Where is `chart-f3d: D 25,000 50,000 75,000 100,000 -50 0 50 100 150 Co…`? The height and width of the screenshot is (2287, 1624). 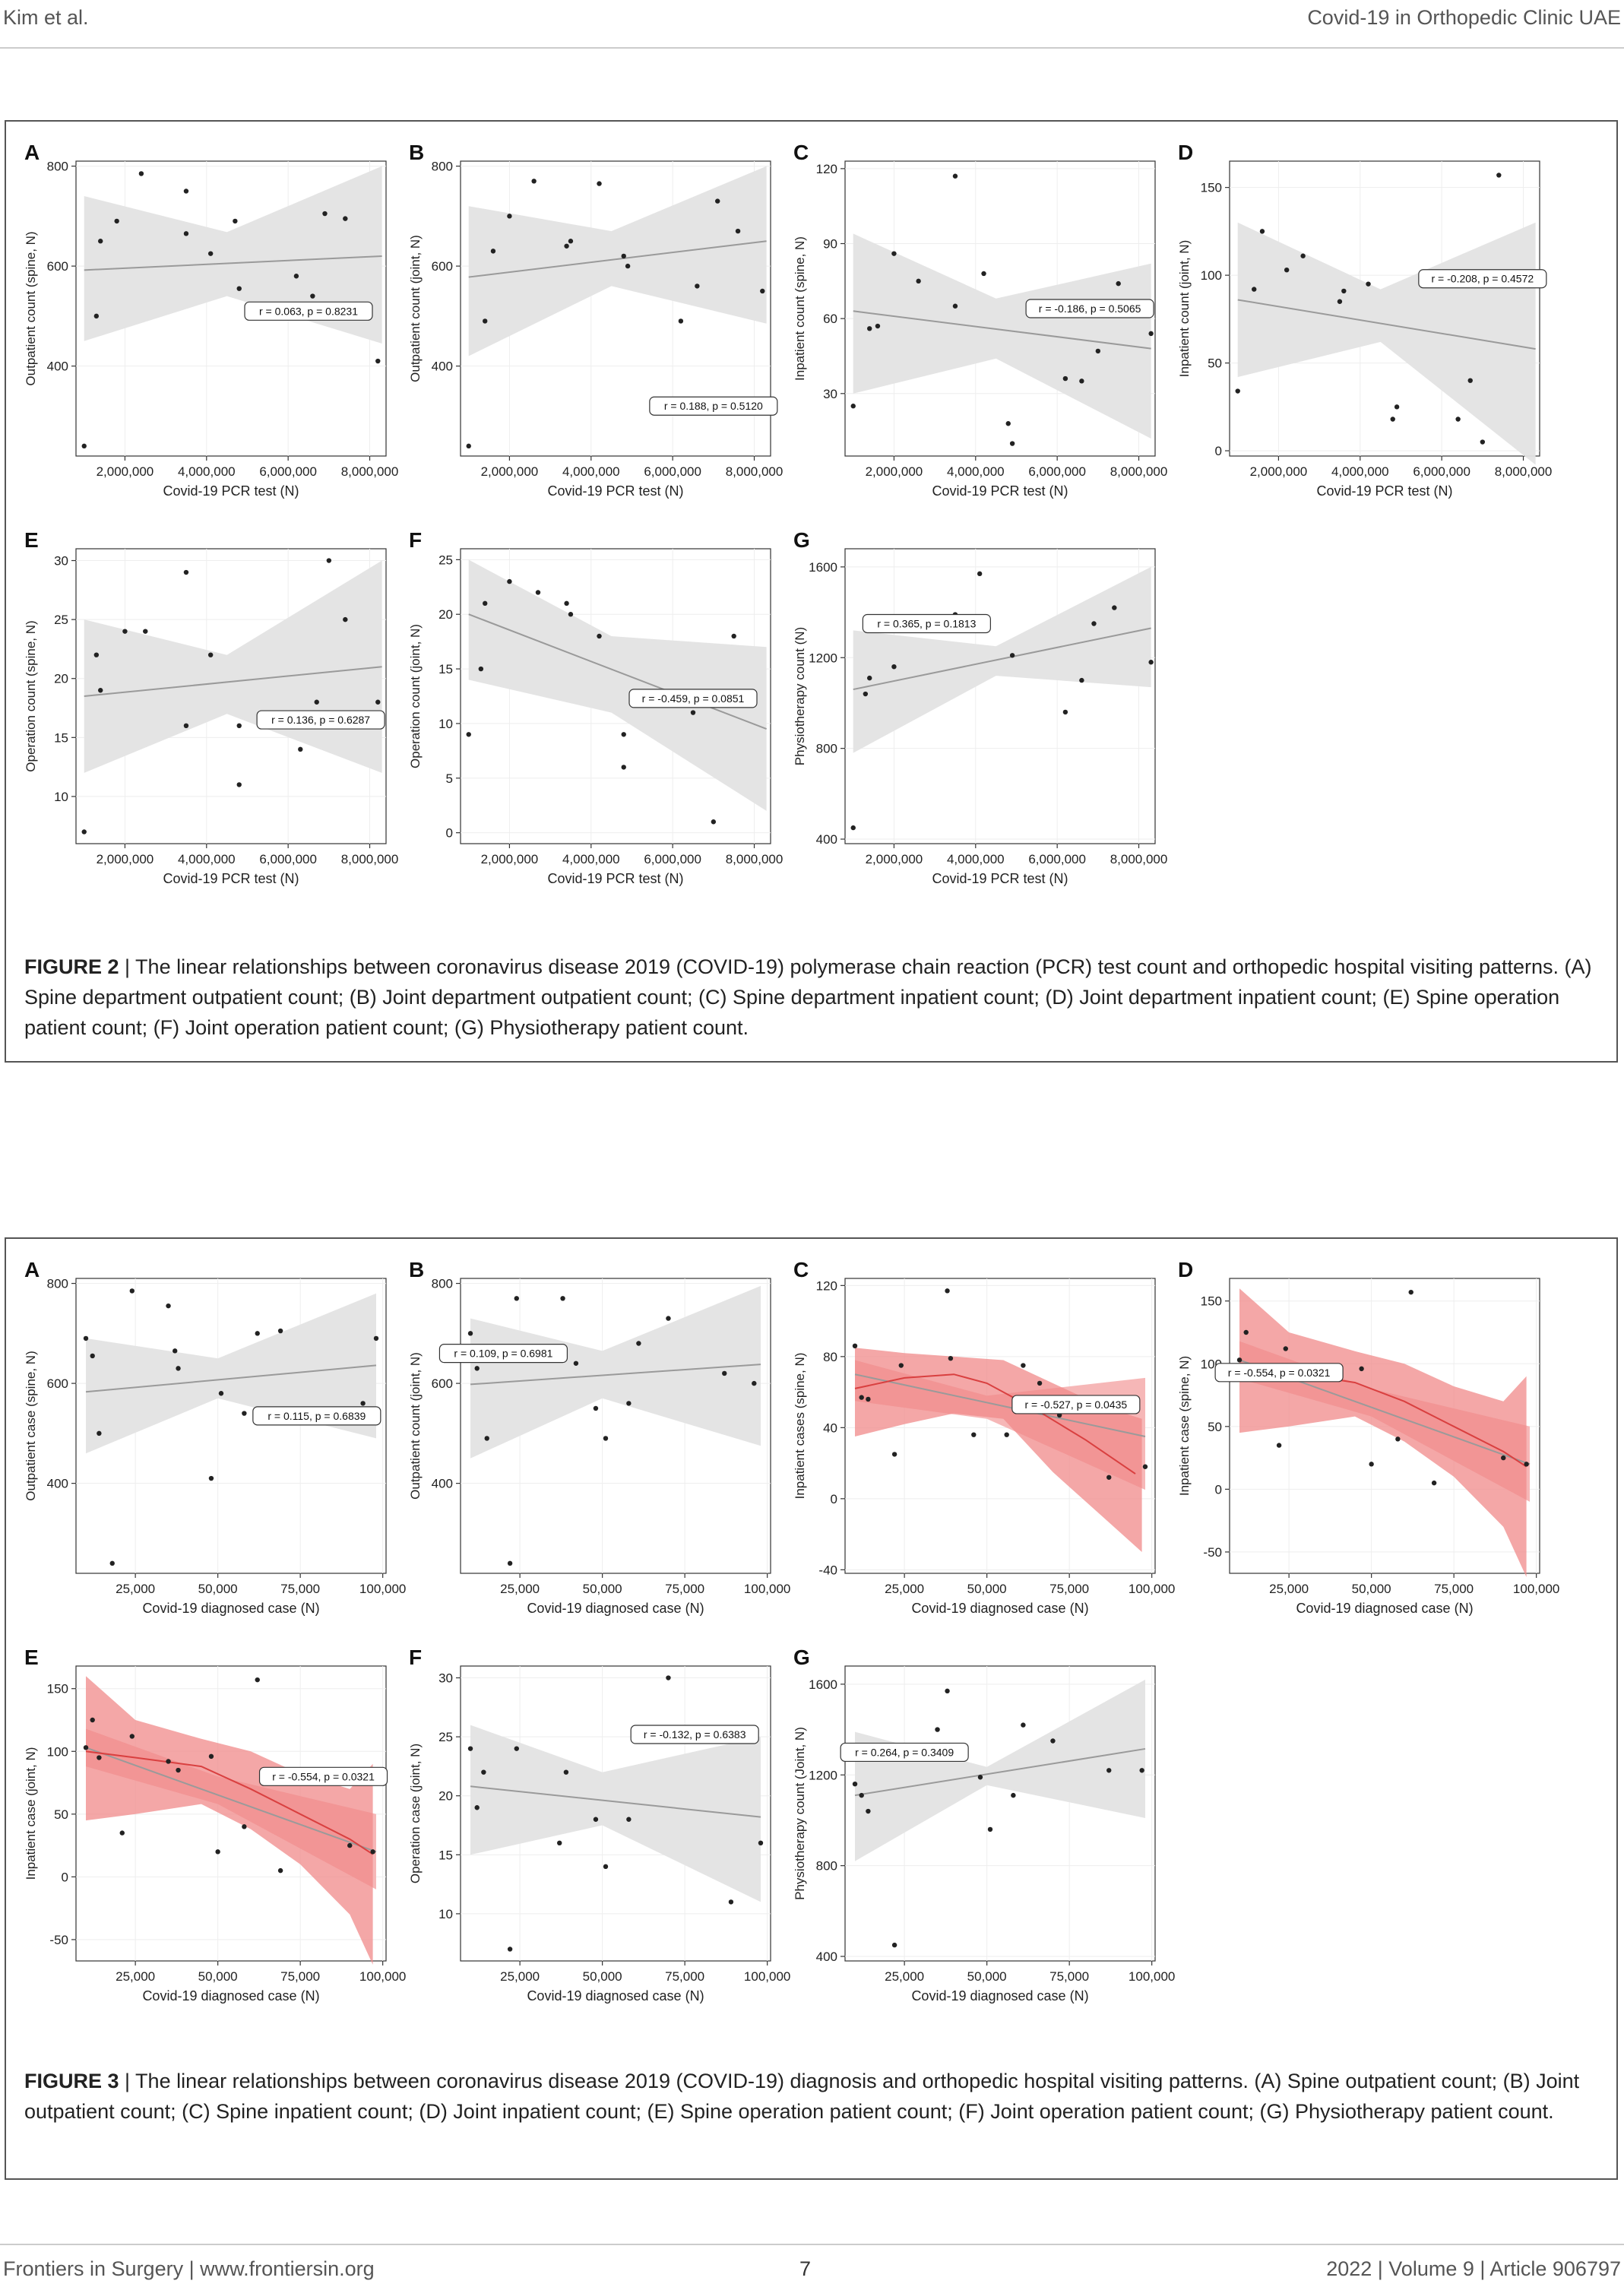
chart-f3d: D 25,000 50,000 75,000 100,000 -50 0 50 100 150 Co… is located at coordinates (1367, 1450).